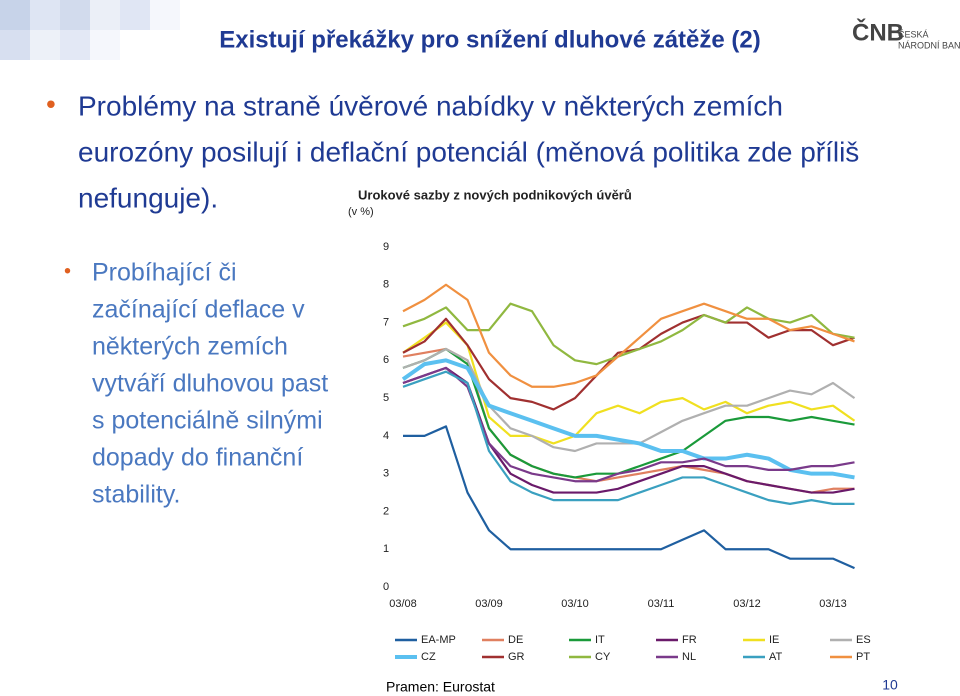 The height and width of the screenshot is (696, 960). What do you see at coordinates (386, 511) in the screenshot?
I see `y-tick-label: 2` at bounding box center [386, 511].